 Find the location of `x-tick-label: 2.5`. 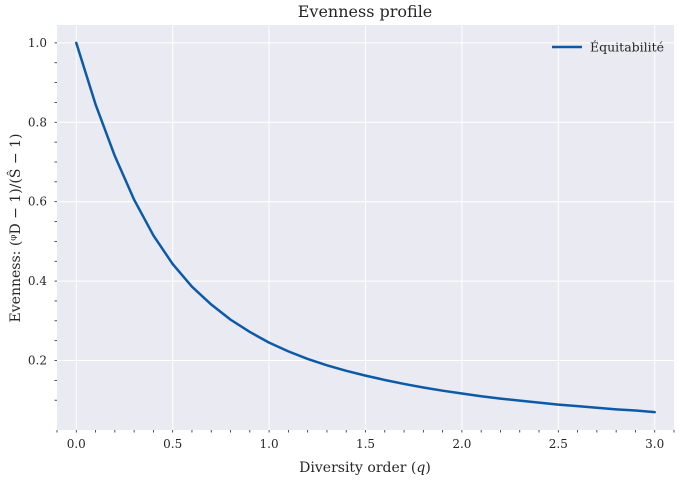

x-tick-label: 2.5 is located at coordinates (558, 444).